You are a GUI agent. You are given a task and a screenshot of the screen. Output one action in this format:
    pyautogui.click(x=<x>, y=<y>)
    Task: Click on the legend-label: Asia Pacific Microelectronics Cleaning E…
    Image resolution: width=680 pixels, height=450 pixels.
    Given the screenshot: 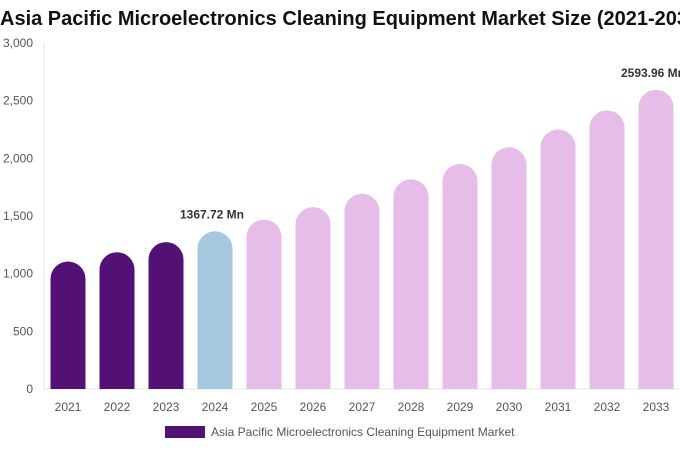 What is the action you would take?
    pyautogui.click(x=363, y=432)
    